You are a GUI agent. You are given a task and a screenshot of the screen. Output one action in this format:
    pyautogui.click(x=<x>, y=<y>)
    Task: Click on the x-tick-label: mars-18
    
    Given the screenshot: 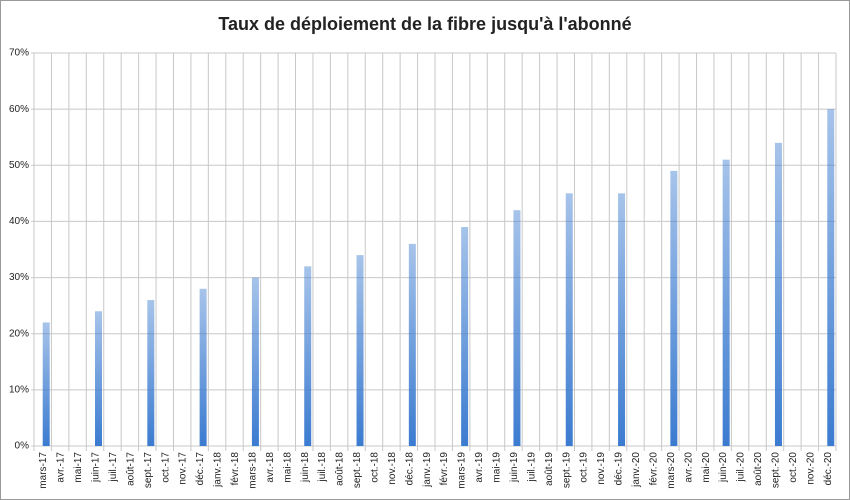 What is the action you would take?
    pyautogui.click(x=252, y=470)
    